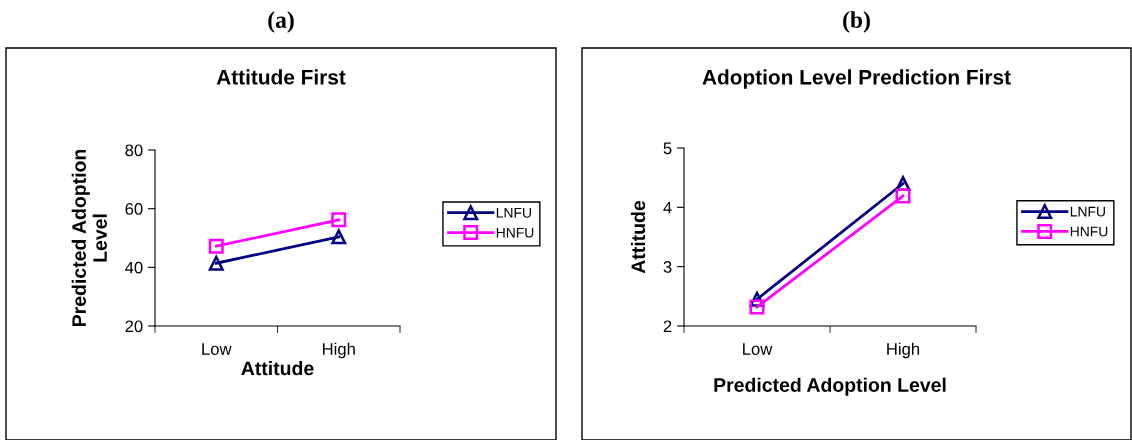 The image size is (1132, 440). What do you see at coordinates (830, 386) in the screenshot?
I see `x-axis-title: Predicted Adoption Level` at bounding box center [830, 386].